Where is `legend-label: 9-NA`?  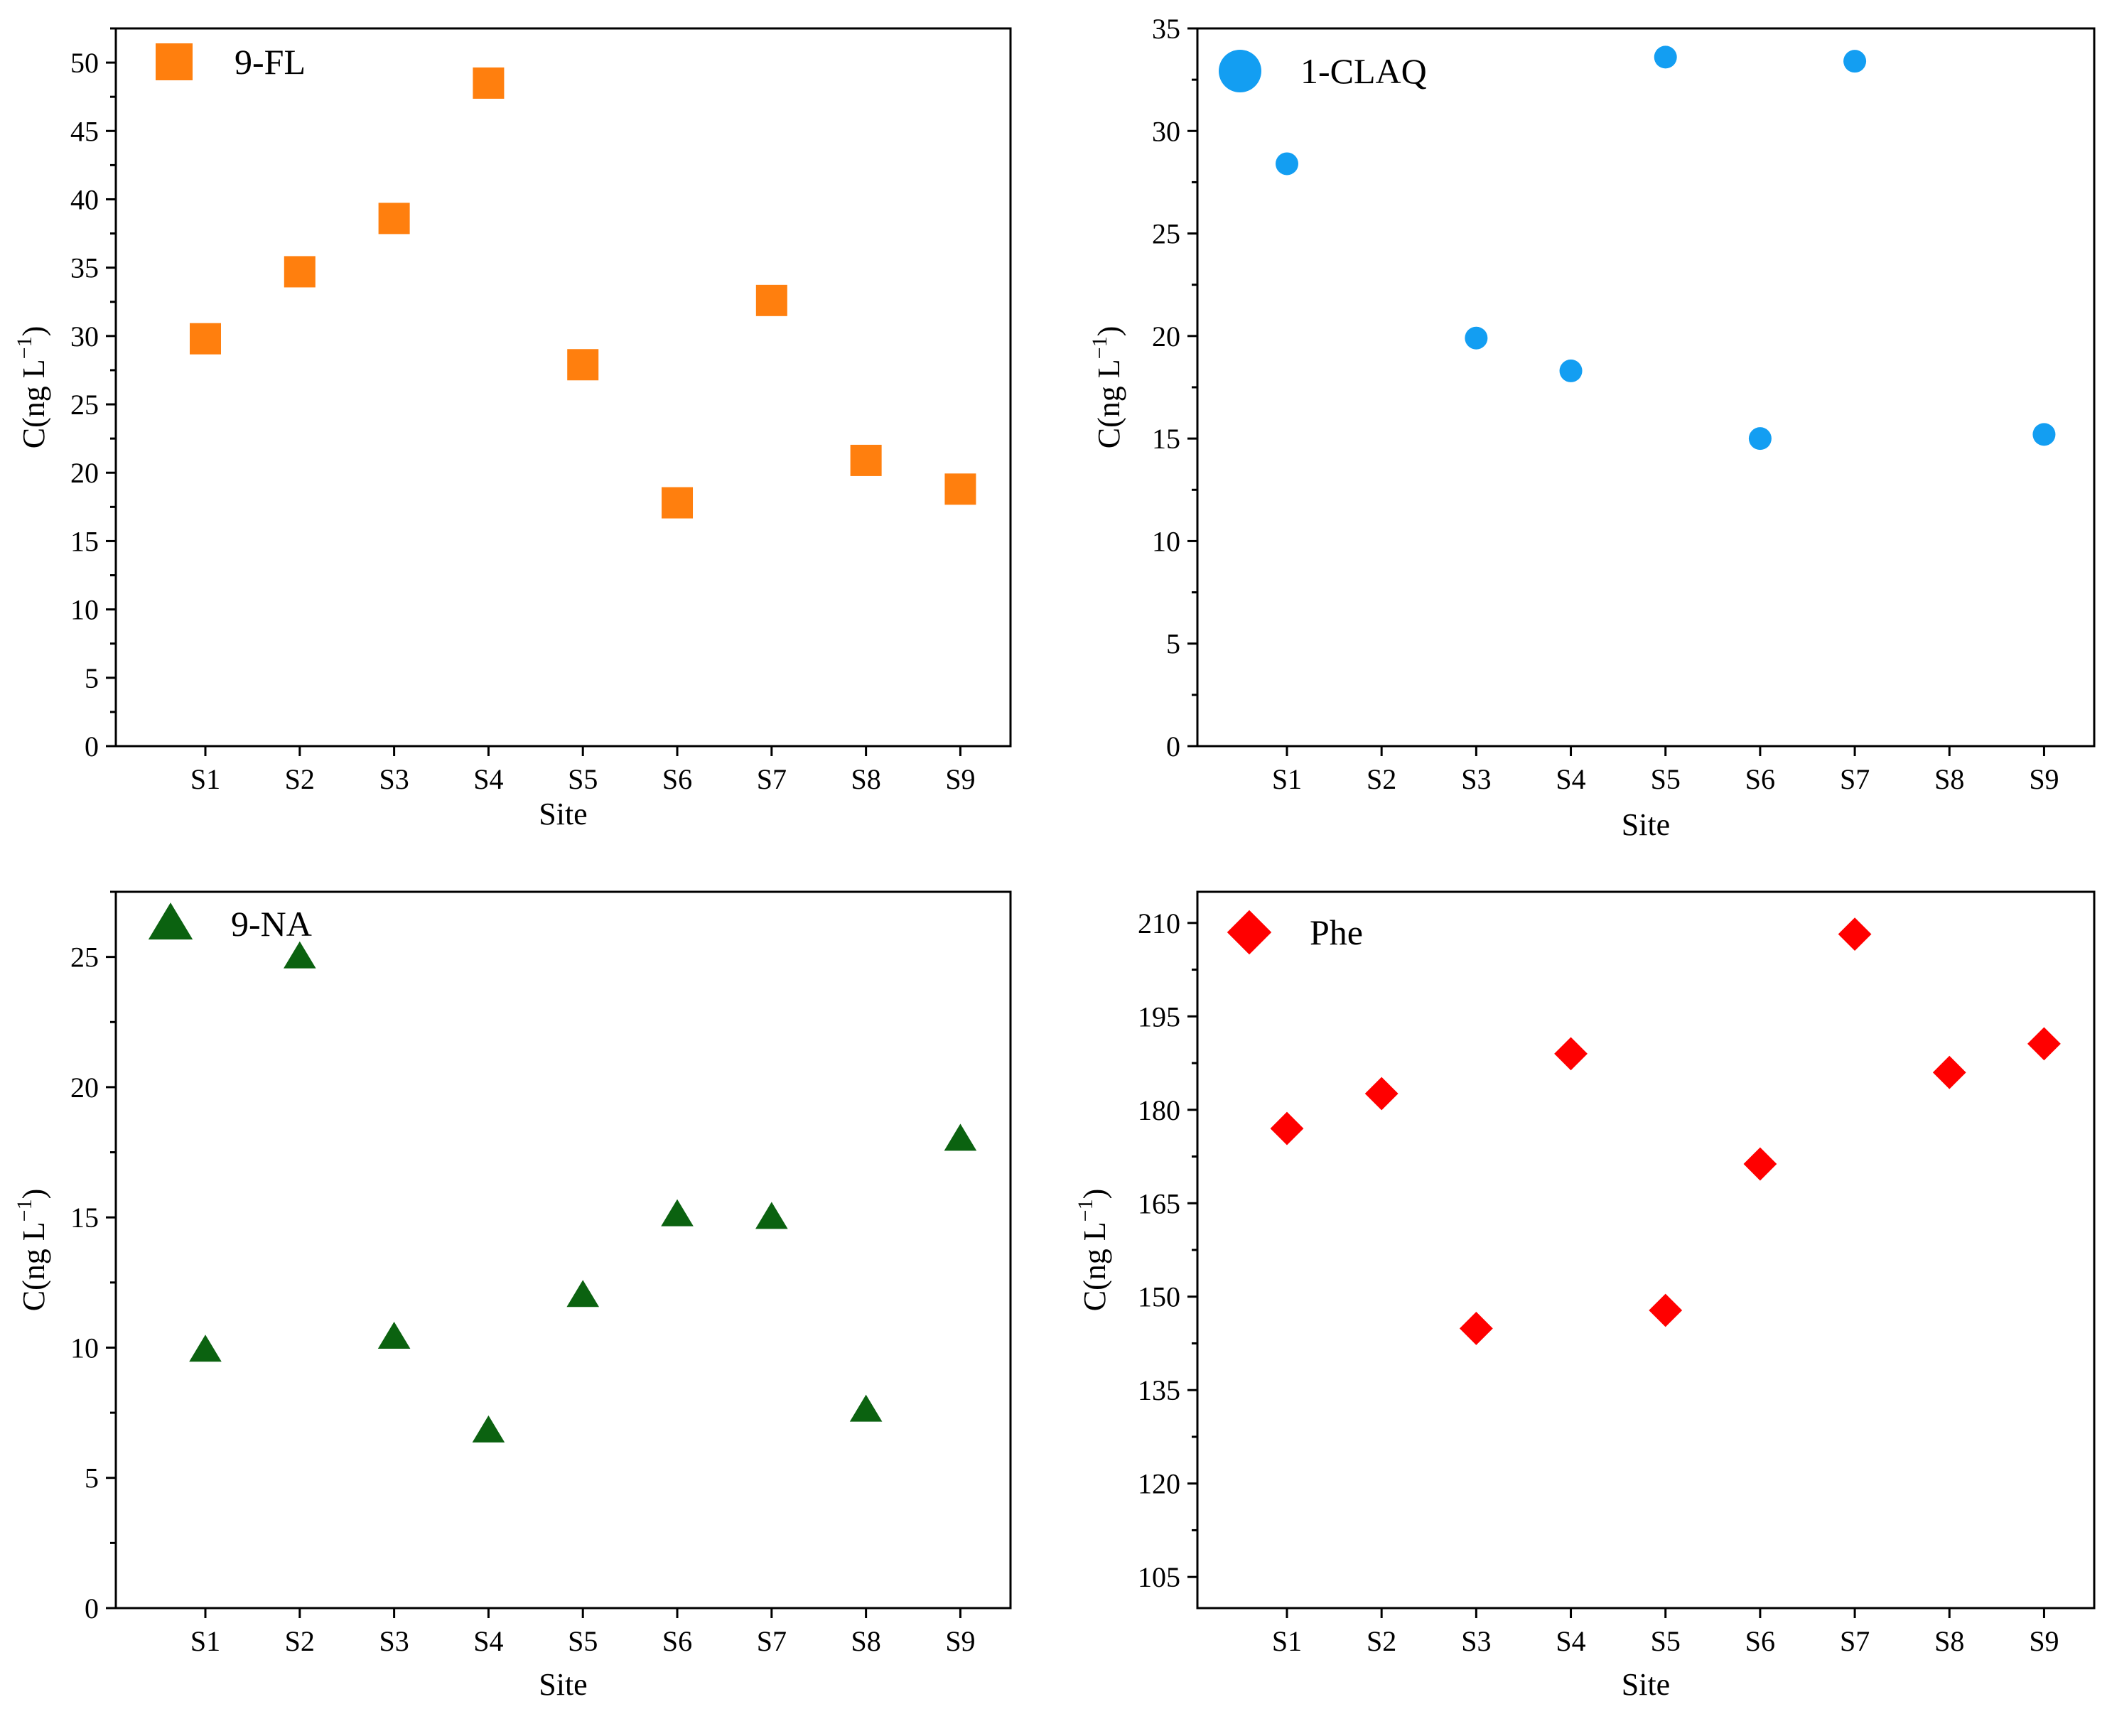
legend-label: 9-NA is located at coordinates (271, 924).